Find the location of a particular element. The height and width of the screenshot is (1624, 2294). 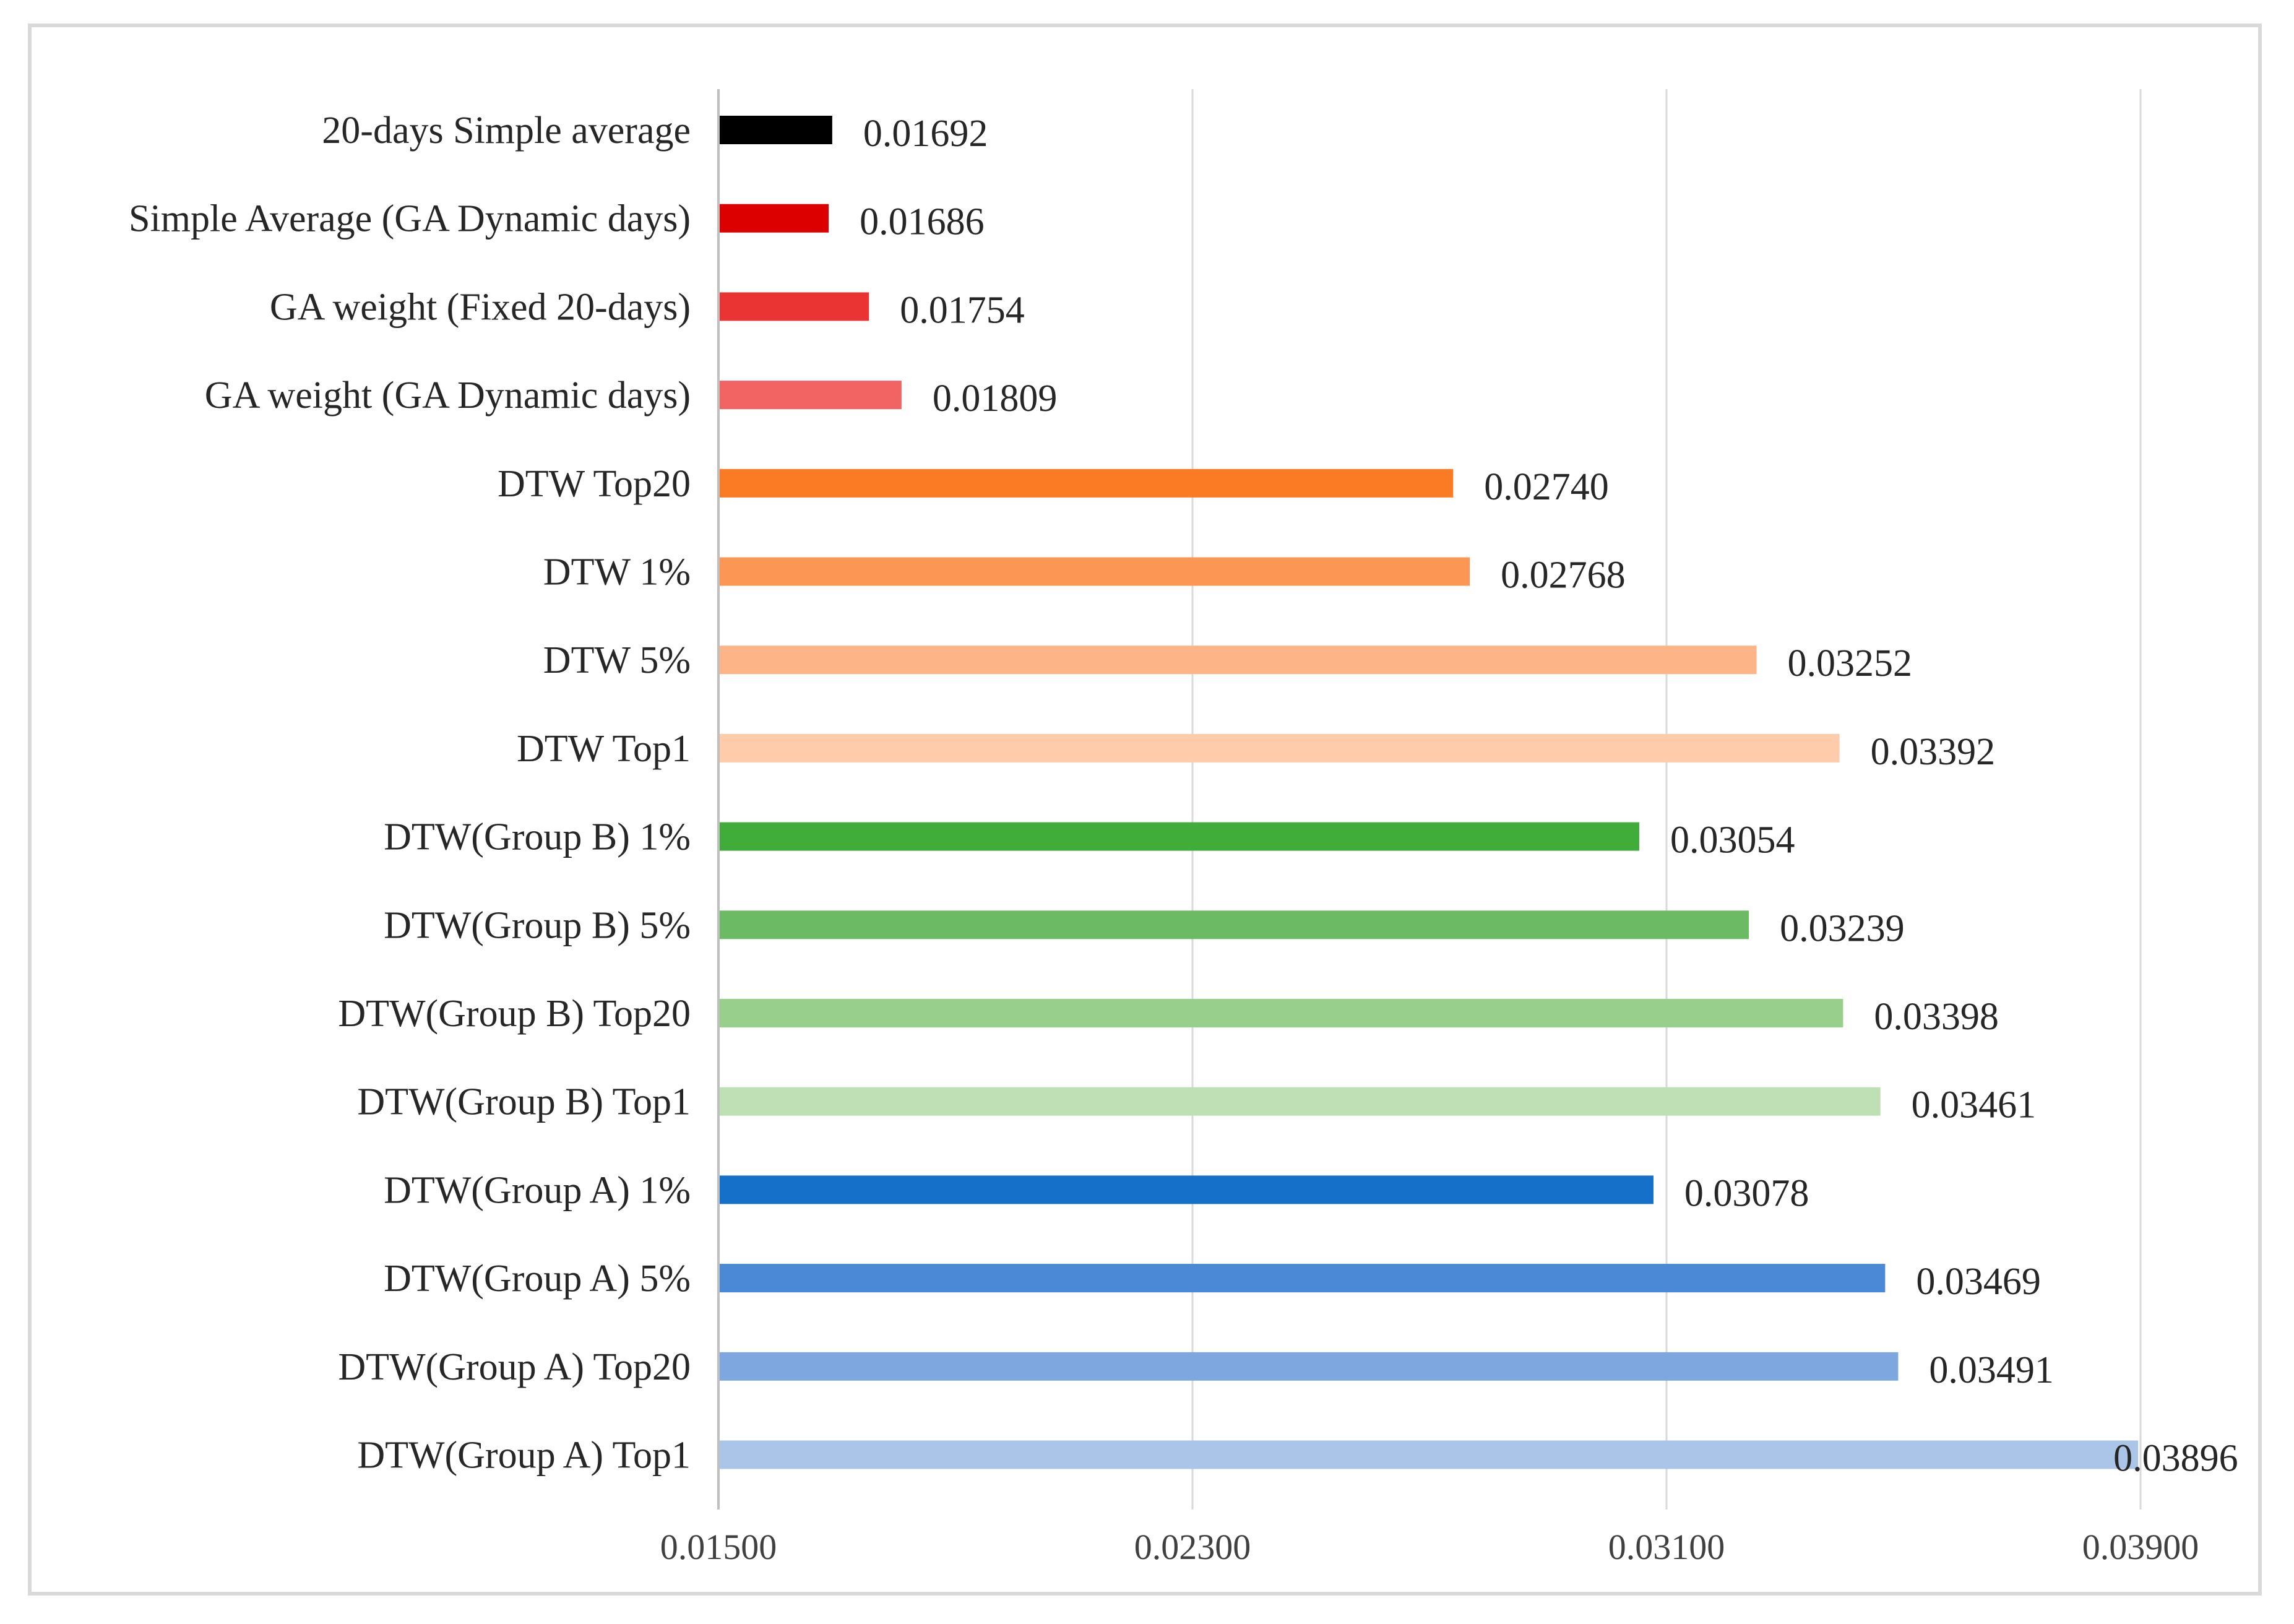

category-label: DTW(Group B) 5% is located at coordinates (537, 925).